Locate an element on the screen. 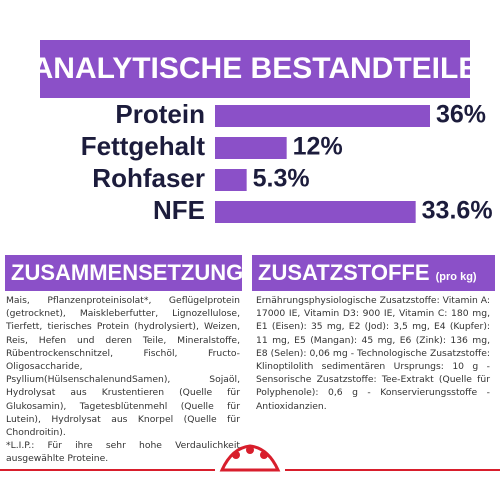 The image size is (500, 500). section-title: ZUSAMMENSETZUNG is located at coordinates (126, 272).